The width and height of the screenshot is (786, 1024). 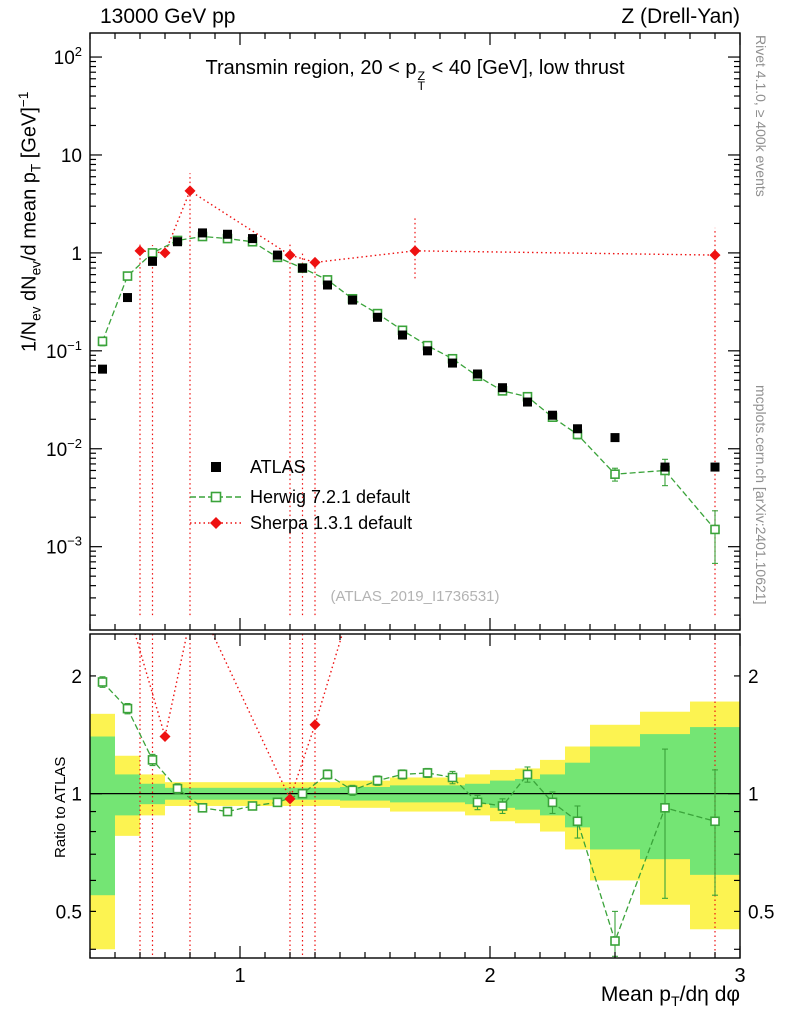 What do you see at coordinates (680, 16) in the screenshot?
I see `process-header: Z (Drell-Yan)` at bounding box center [680, 16].